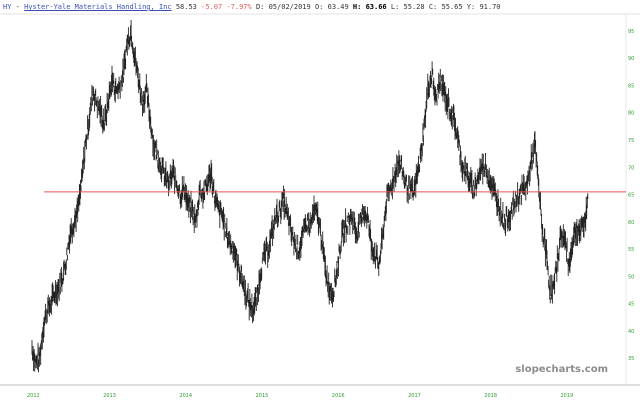 The image size is (640, 404). I want to click on x-tick-label: 2015, so click(262, 396).